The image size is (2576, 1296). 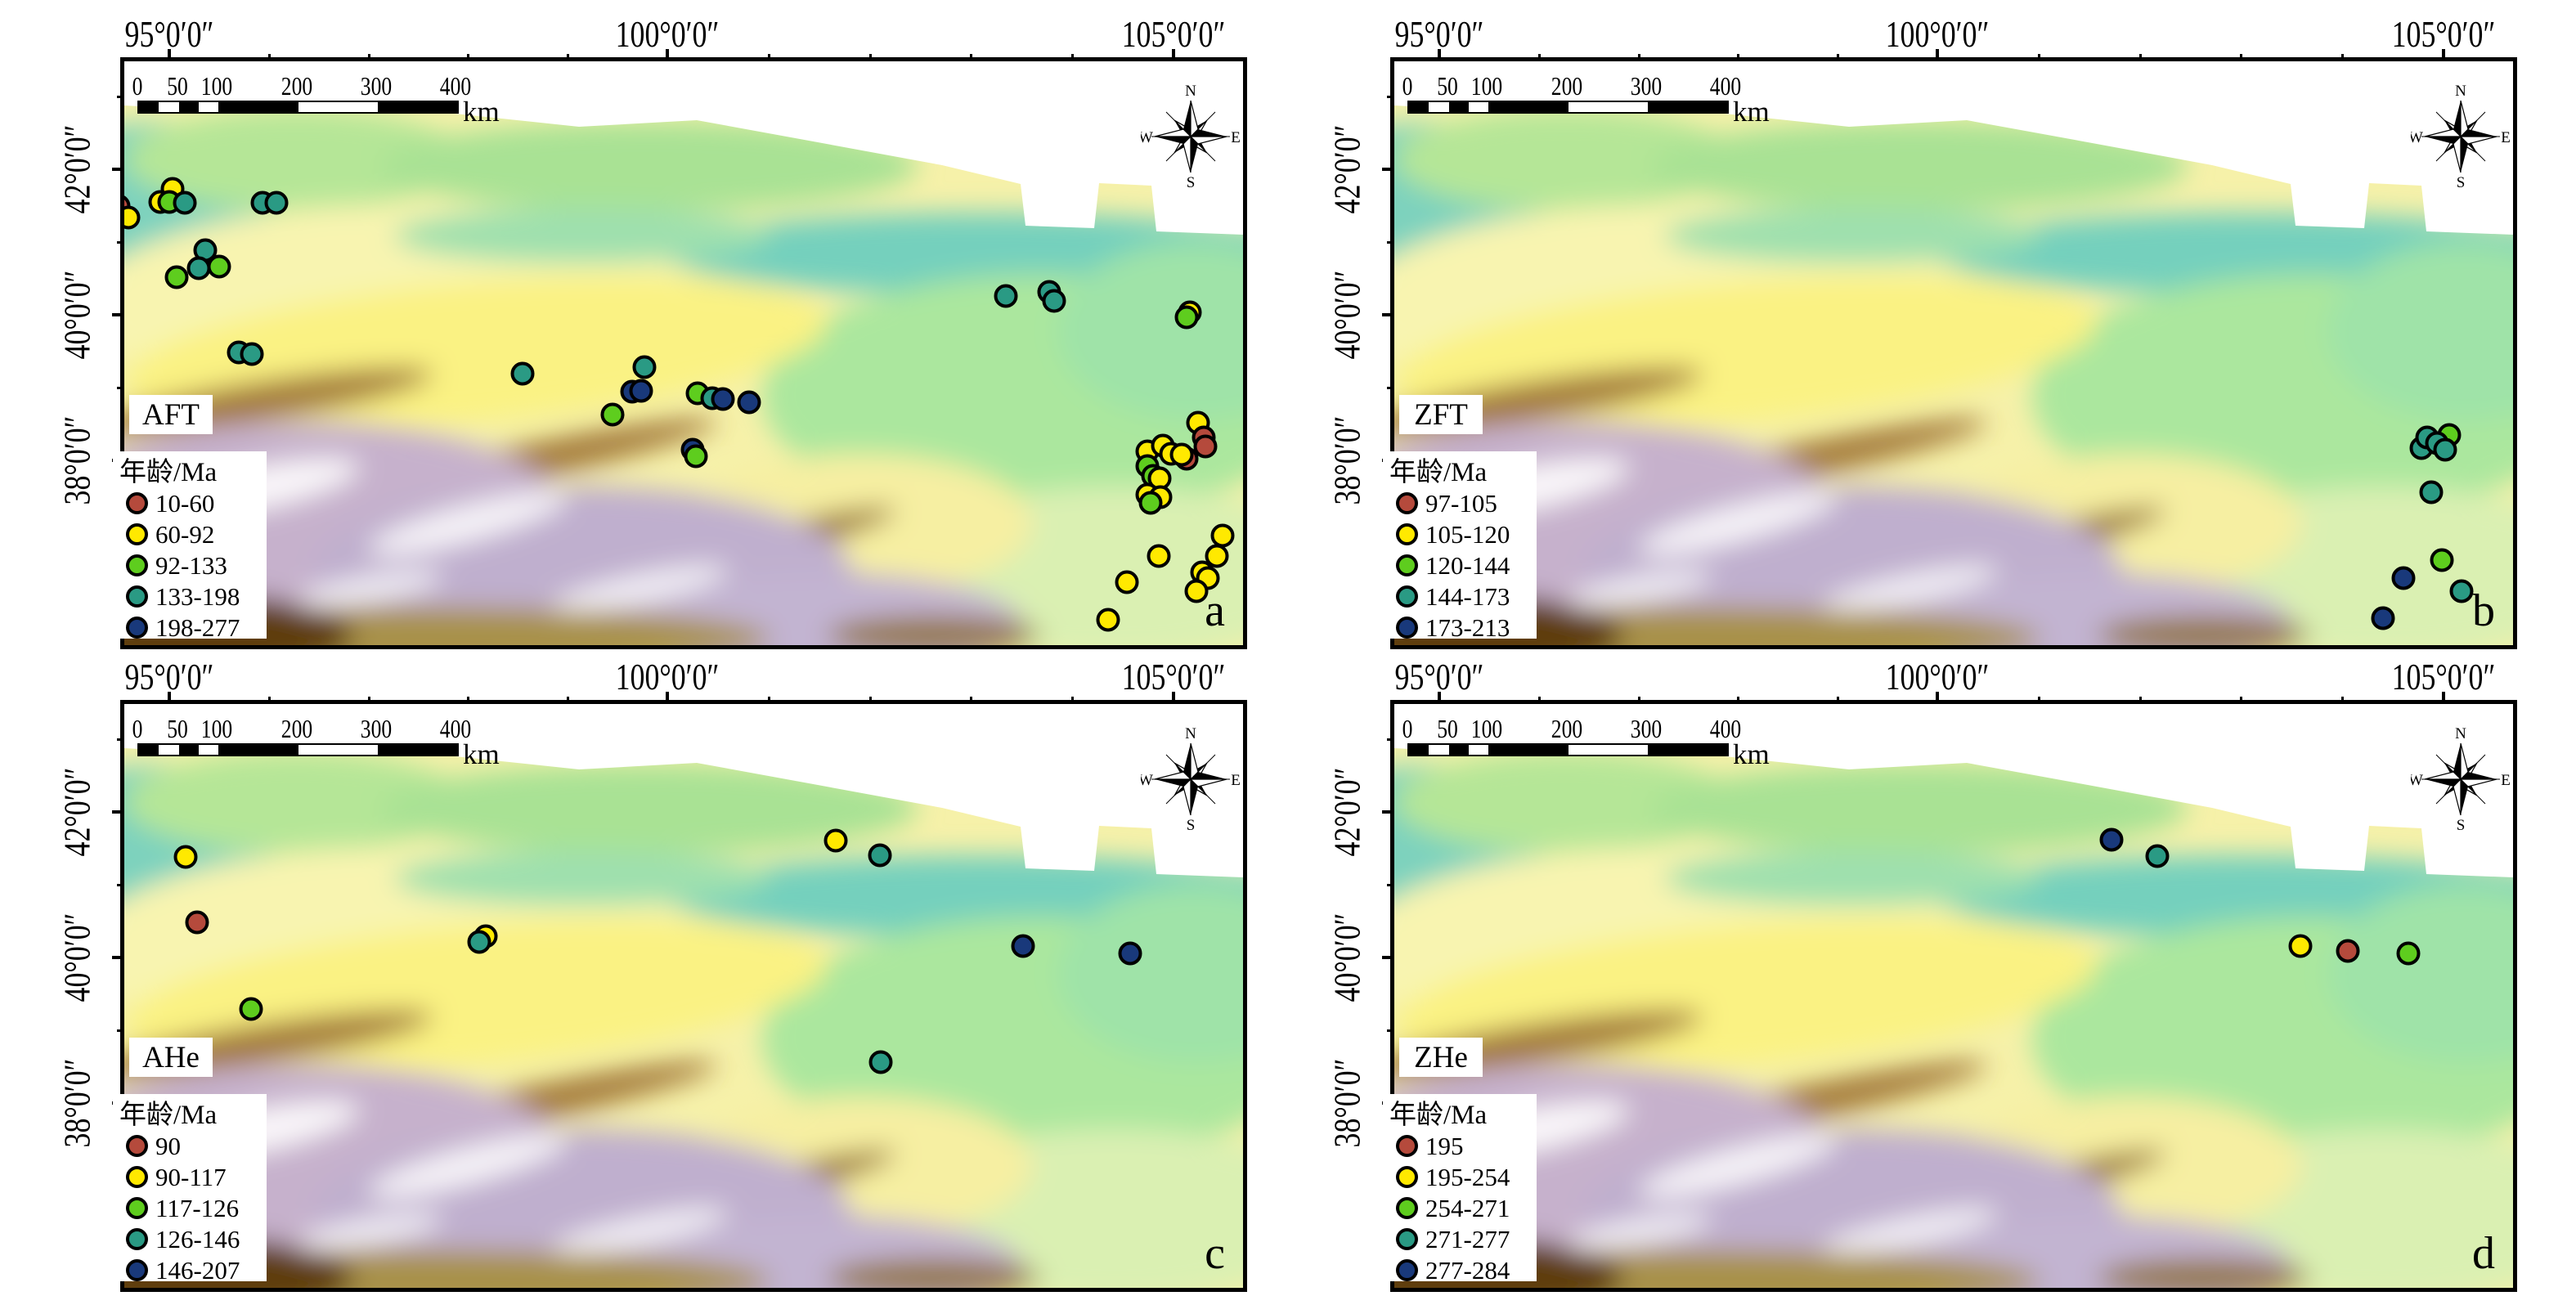 I want to click on teal-marker-swatch, so click(x=137, y=596).